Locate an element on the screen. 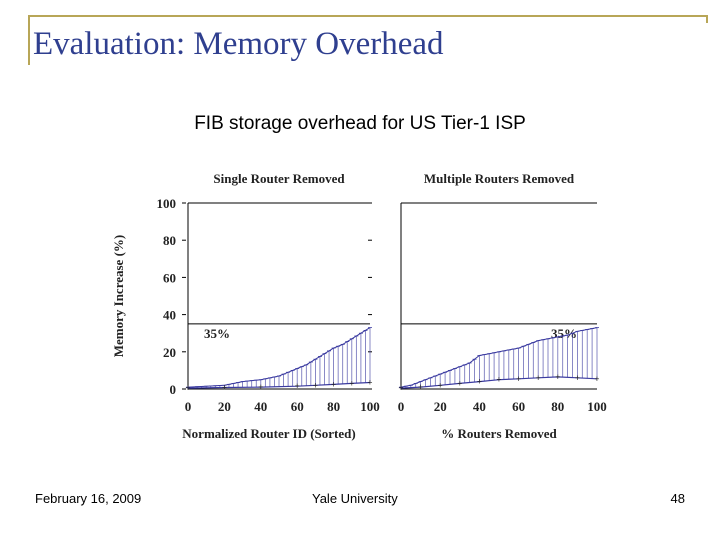  y-tick-label: 100 is located at coordinates (167, 203).